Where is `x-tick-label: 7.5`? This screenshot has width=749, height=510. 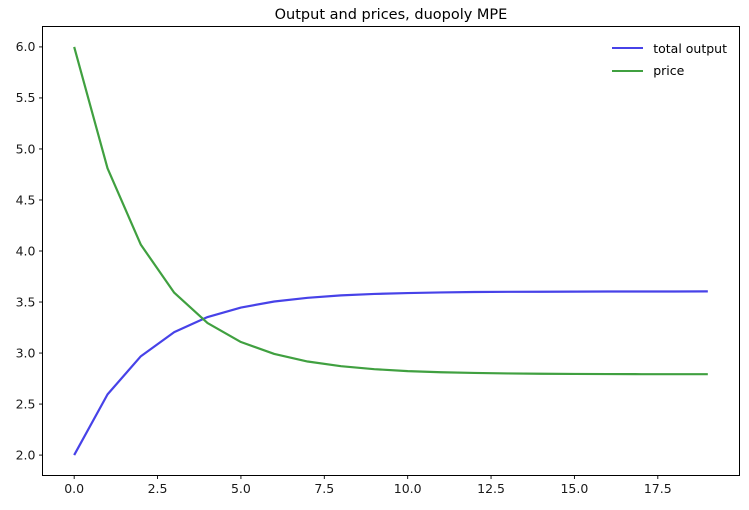
x-tick-label: 7.5 is located at coordinates (324, 488).